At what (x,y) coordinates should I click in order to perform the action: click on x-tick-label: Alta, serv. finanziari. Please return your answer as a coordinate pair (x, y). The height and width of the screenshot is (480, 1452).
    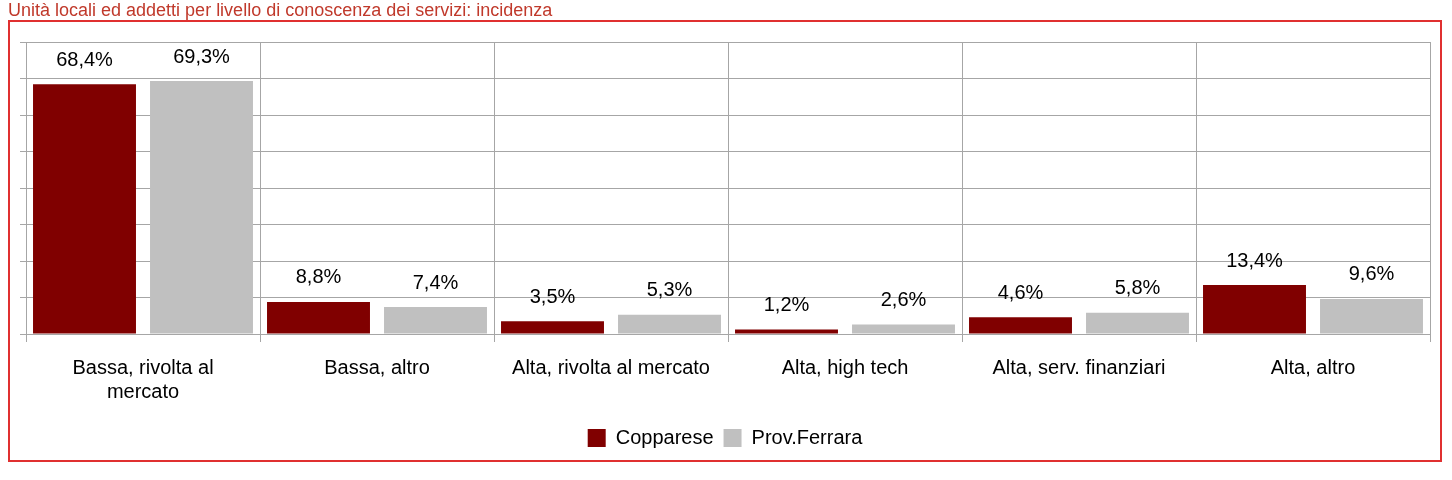
    Looking at the image, I should click on (1079, 366).